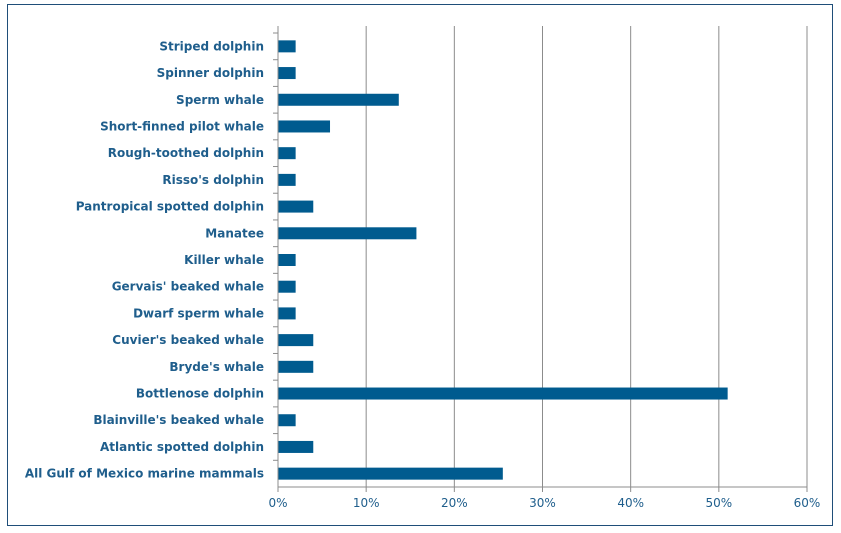 This screenshot has height=533, width=841. What do you see at coordinates (718, 503) in the screenshot?
I see `x-tick-label: 50%` at bounding box center [718, 503].